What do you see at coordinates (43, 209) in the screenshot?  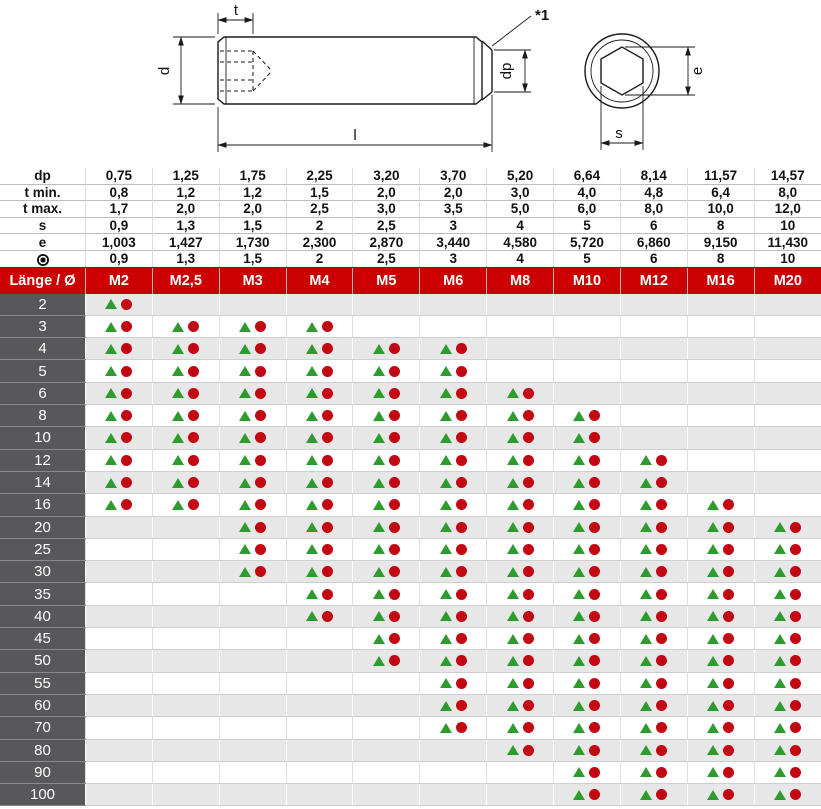 I see `spec-label: t max.` at bounding box center [43, 209].